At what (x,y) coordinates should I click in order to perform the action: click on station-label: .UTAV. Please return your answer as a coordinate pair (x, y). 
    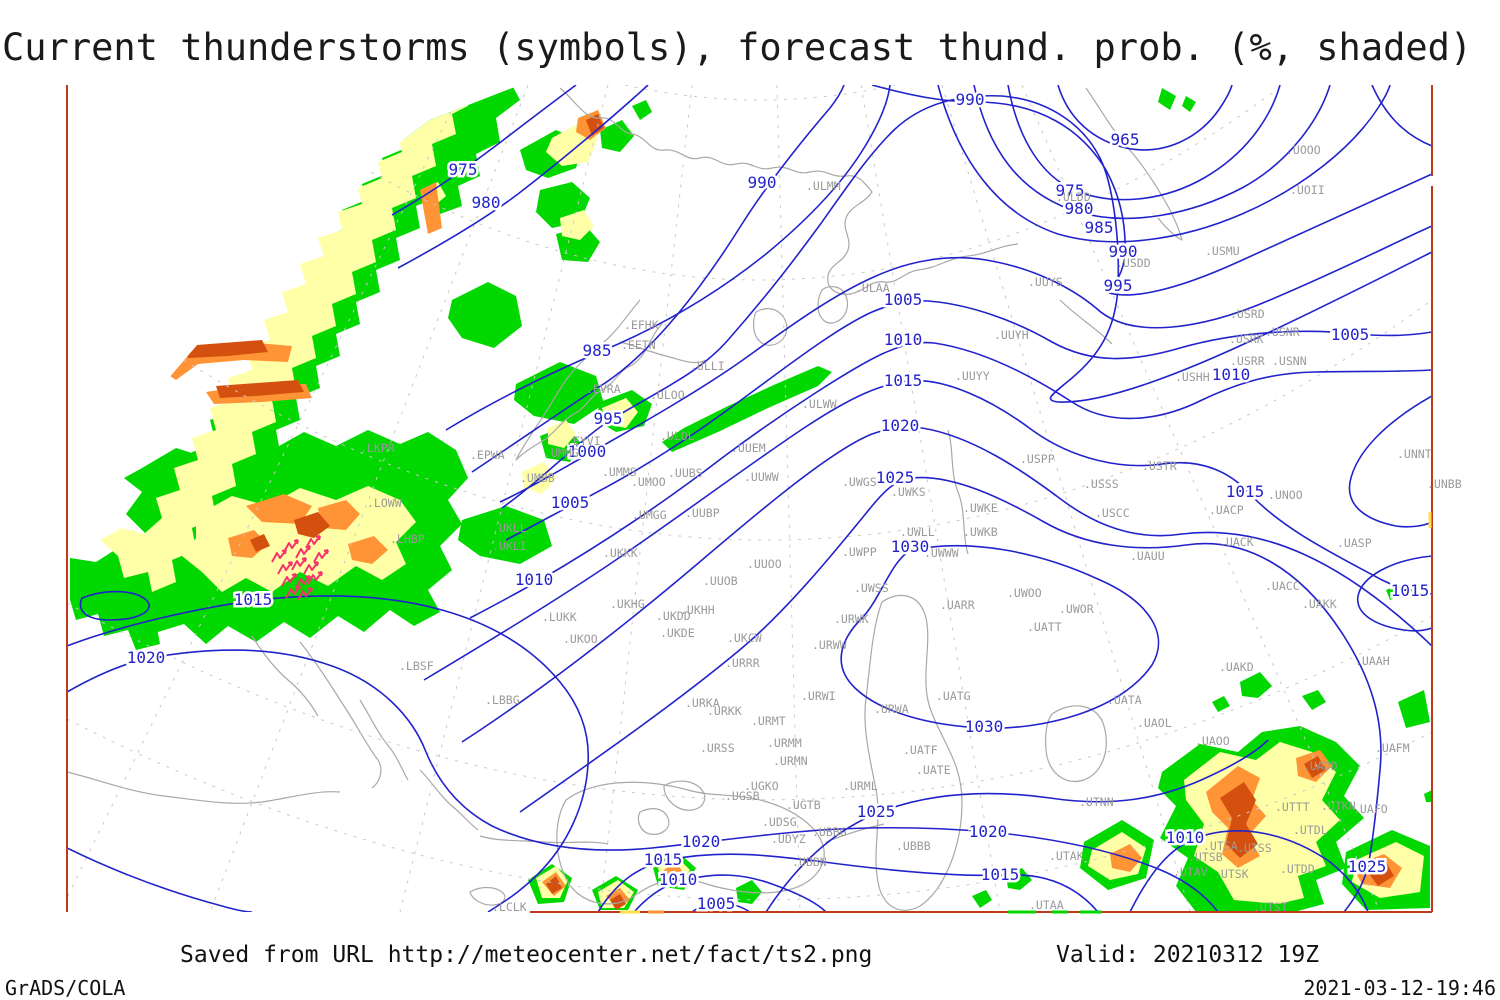
    Looking at the image, I should click on (1190, 872).